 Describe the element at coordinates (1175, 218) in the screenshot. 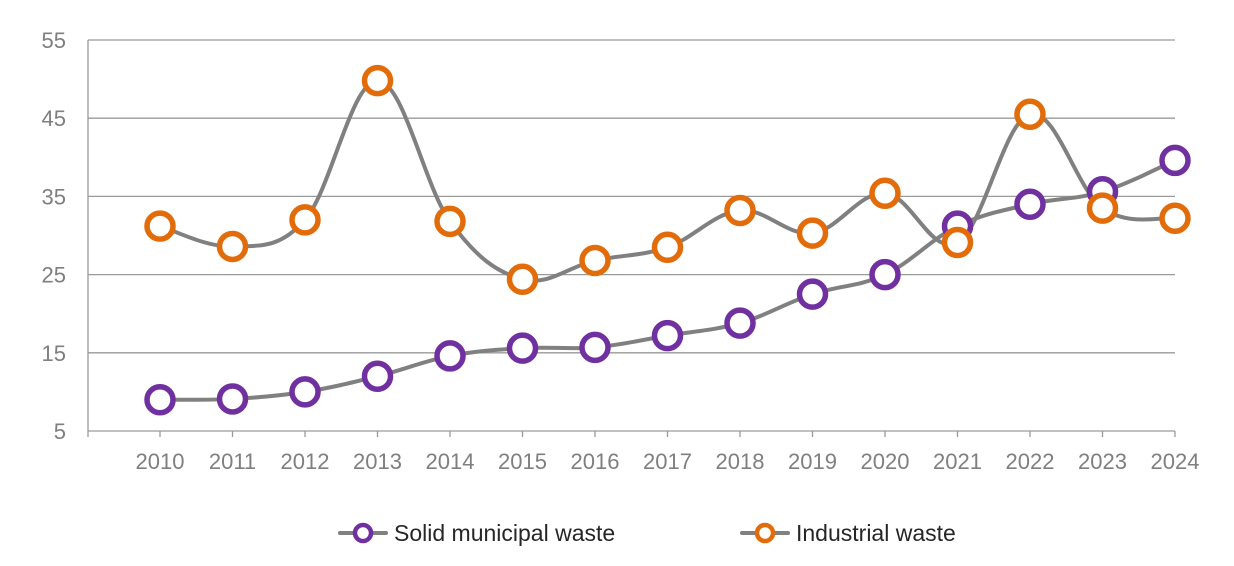

I see `point-industrial-waste-2024` at that location.